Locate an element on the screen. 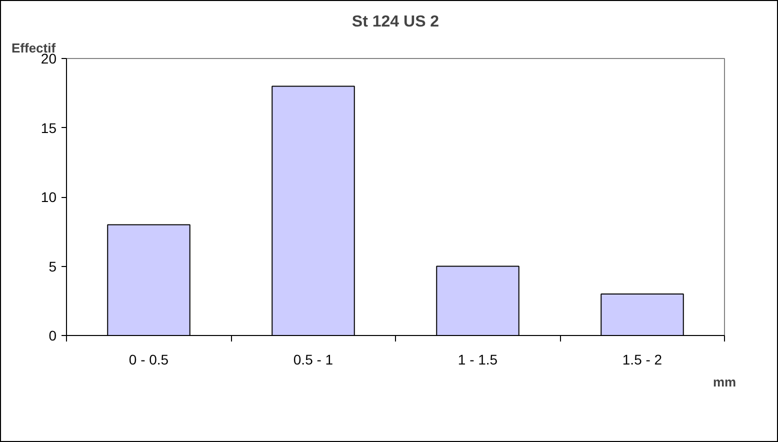  x-tick-label: 0 - 0.5 is located at coordinates (148, 360).